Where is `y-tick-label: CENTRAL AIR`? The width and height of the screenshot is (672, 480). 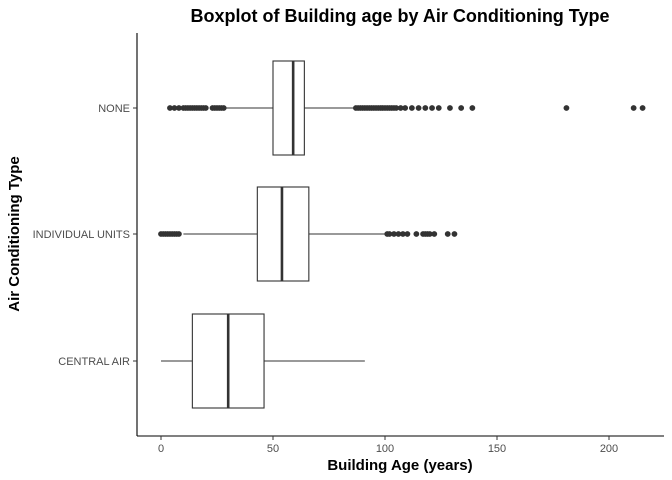 y-tick-label: CENTRAL AIR is located at coordinates (94, 362).